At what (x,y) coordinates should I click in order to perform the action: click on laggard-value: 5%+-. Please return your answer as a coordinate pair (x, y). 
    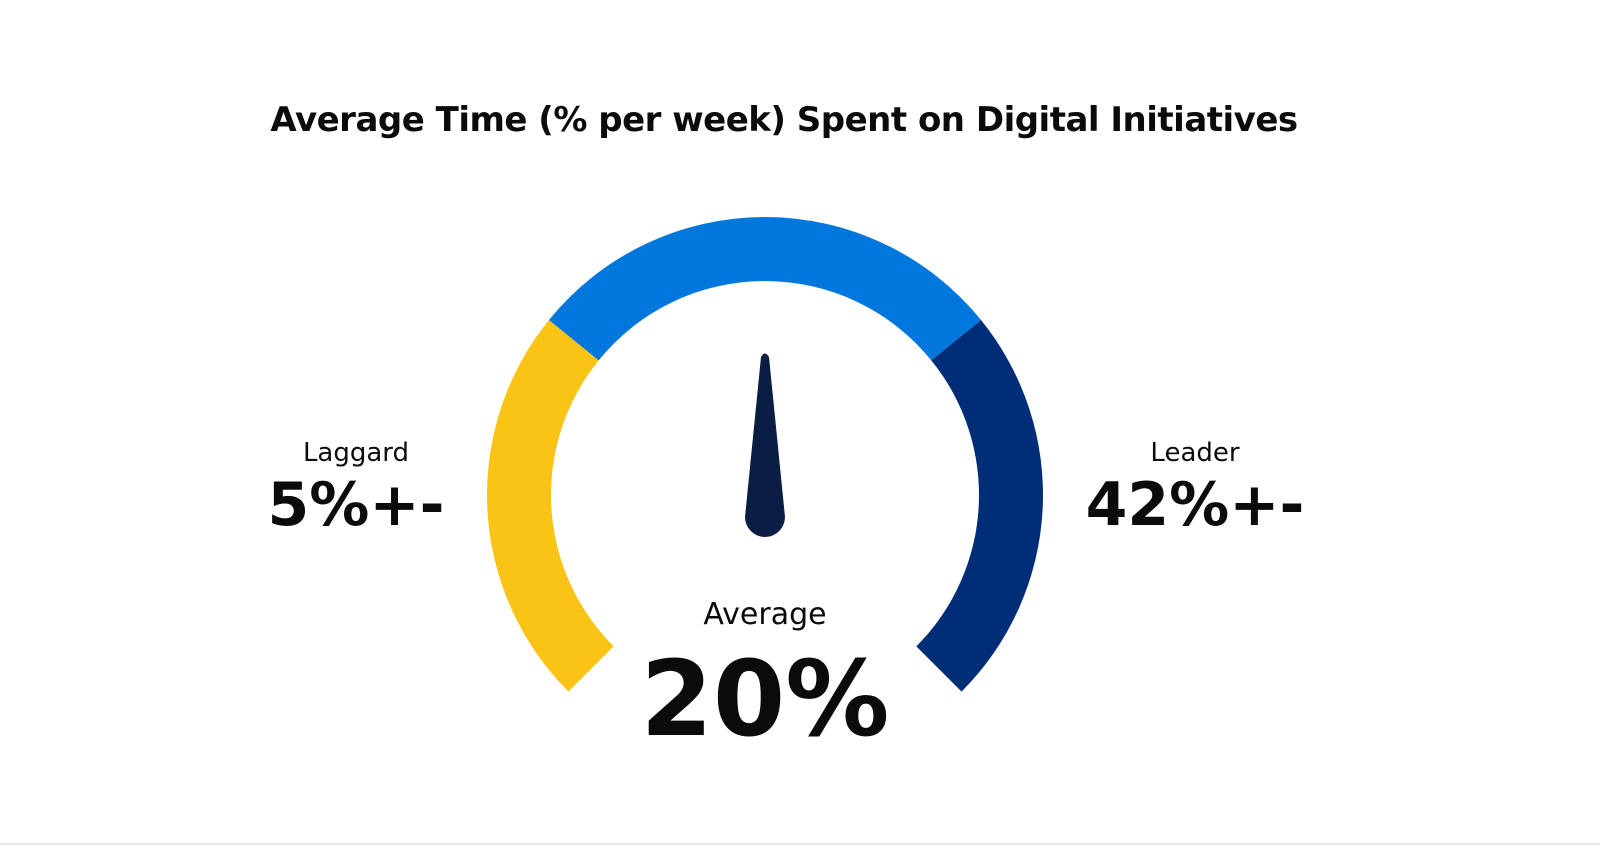
    Looking at the image, I should click on (356, 505).